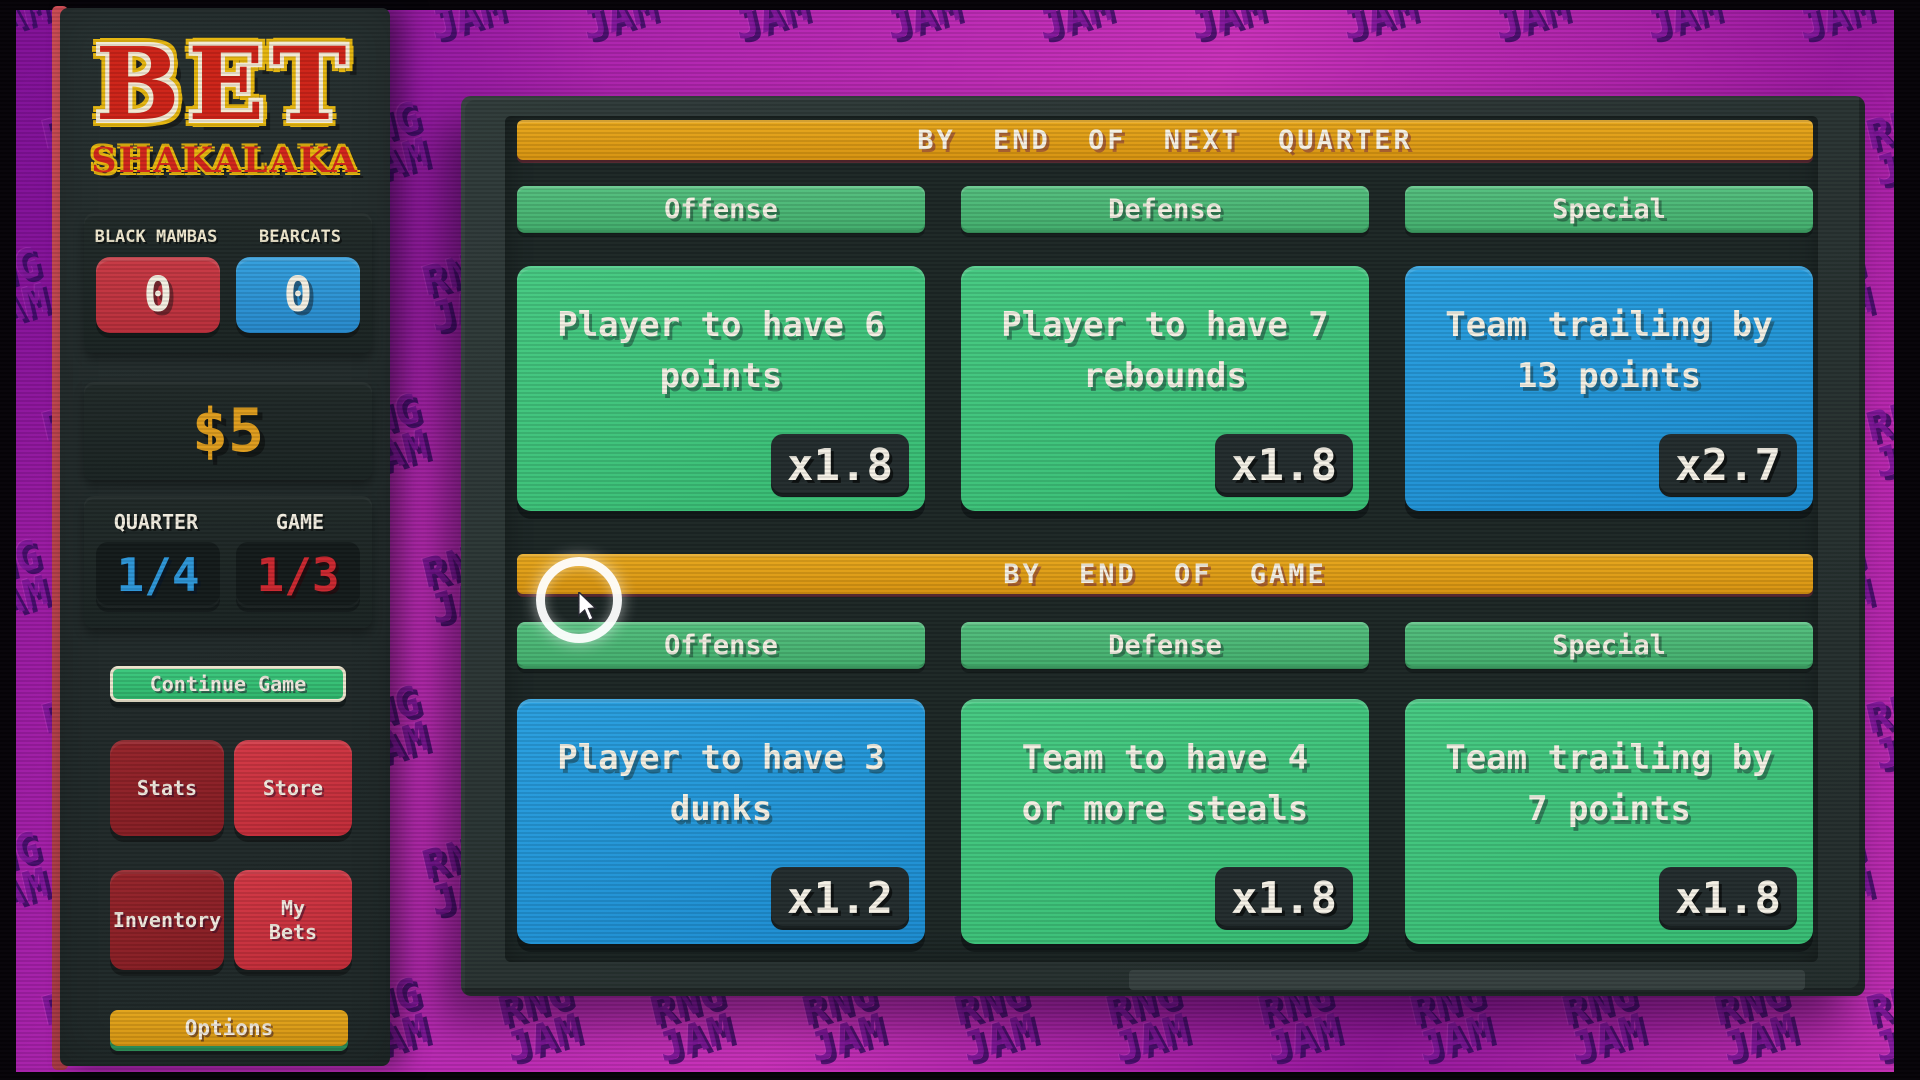  What do you see at coordinates (1728, 465) in the screenshot?
I see `multiplier-badge: x2.7` at bounding box center [1728, 465].